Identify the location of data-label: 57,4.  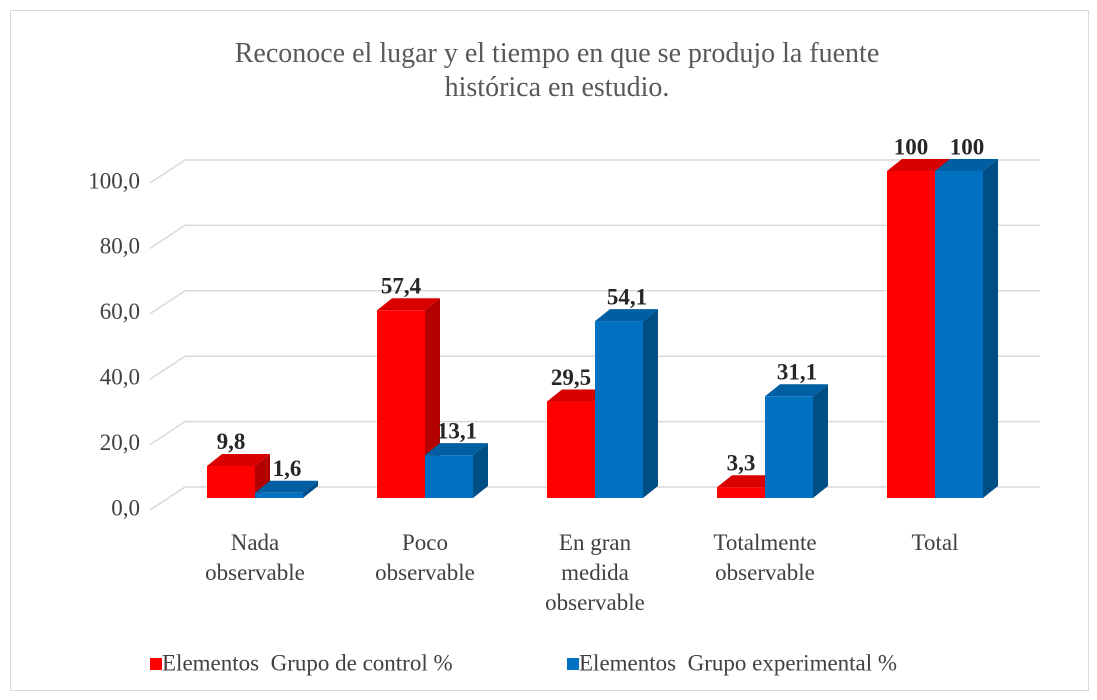
(401, 286).